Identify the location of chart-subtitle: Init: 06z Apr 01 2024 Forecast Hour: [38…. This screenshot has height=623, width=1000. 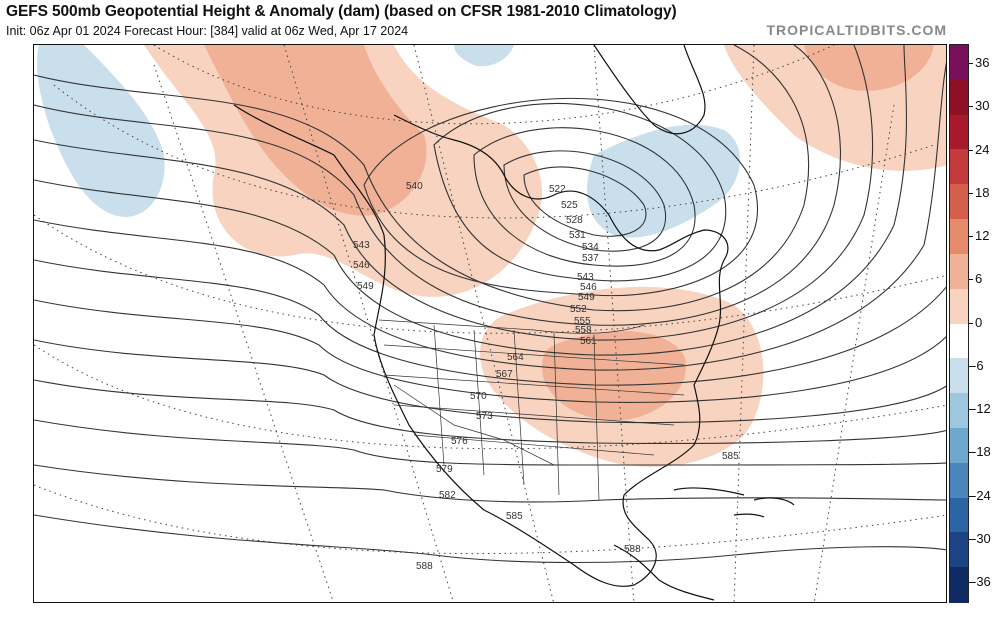
(207, 31).